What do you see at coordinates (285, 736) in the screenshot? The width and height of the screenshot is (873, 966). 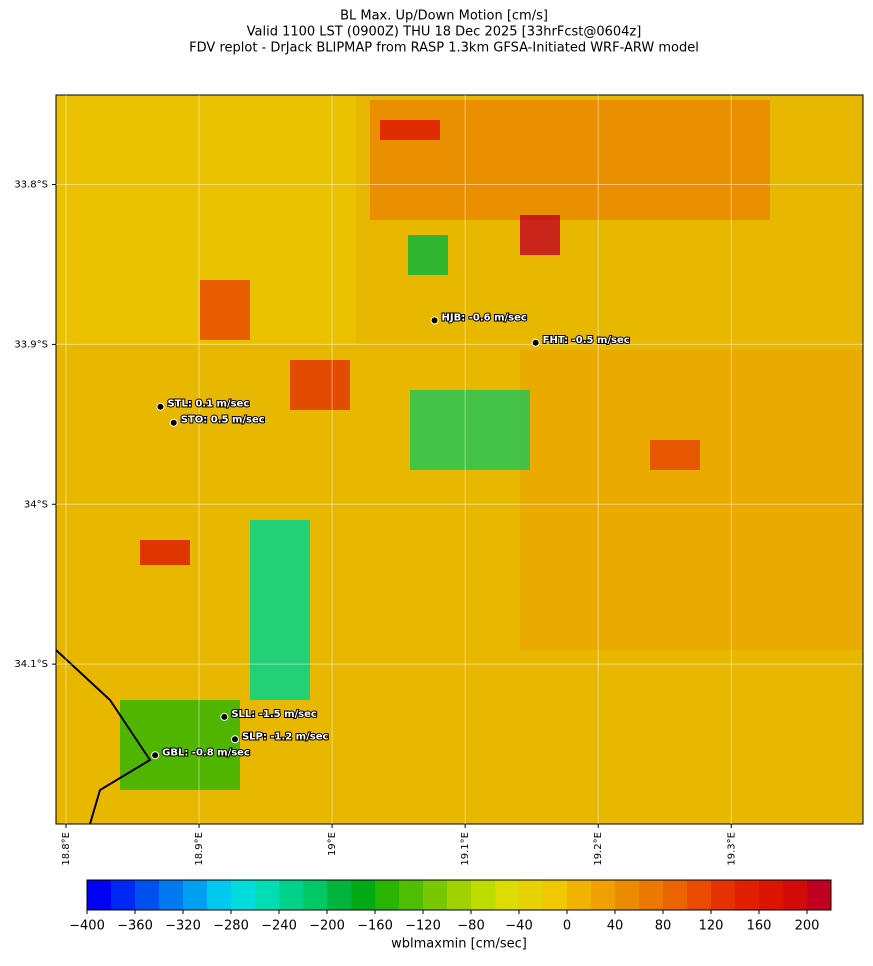 I see `station-label: SLP: -1.2 m/sec` at bounding box center [285, 736].